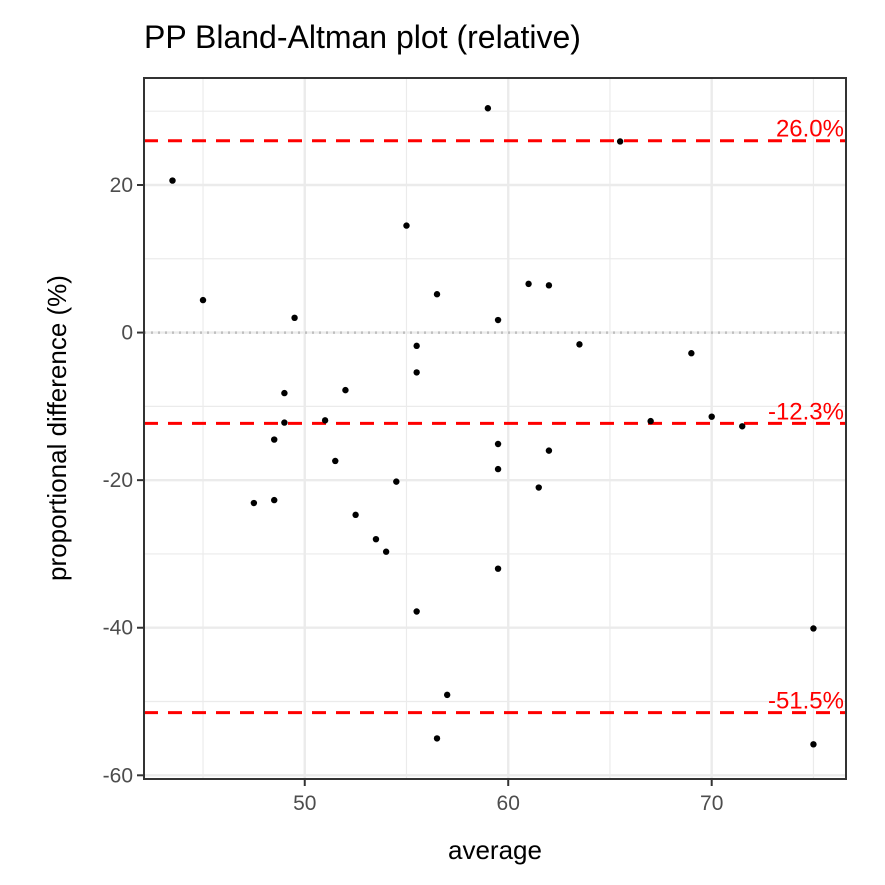 The image size is (885, 885). Describe the element at coordinates (508, 803) in the screenshot. I see `x-tick-label: 60` at that location.